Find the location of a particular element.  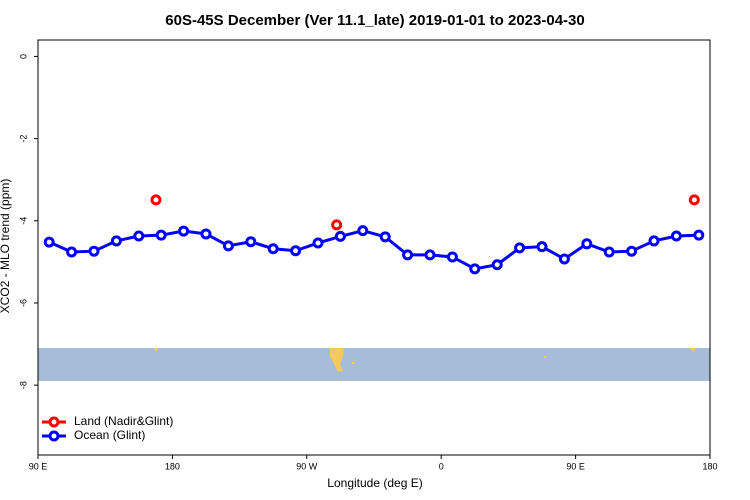

x-tick-label: 90 W is located at coordinates (307, 466).